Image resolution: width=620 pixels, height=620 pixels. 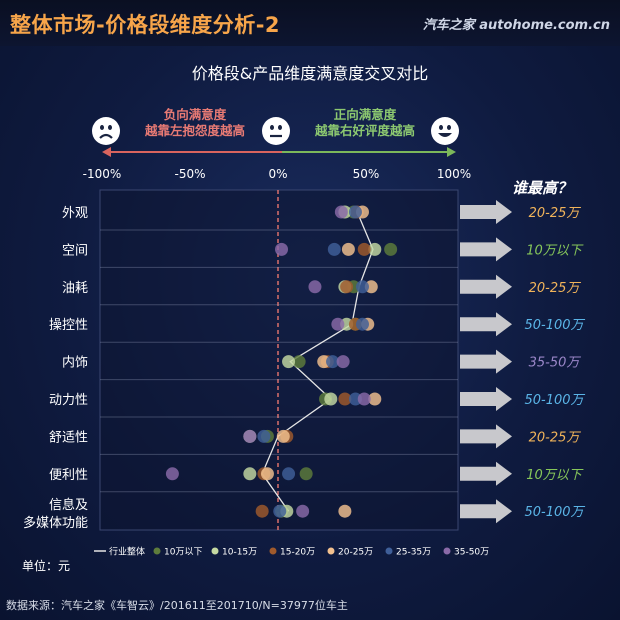 I want to click on category-label: 操控性, so click(x=68, y=325).